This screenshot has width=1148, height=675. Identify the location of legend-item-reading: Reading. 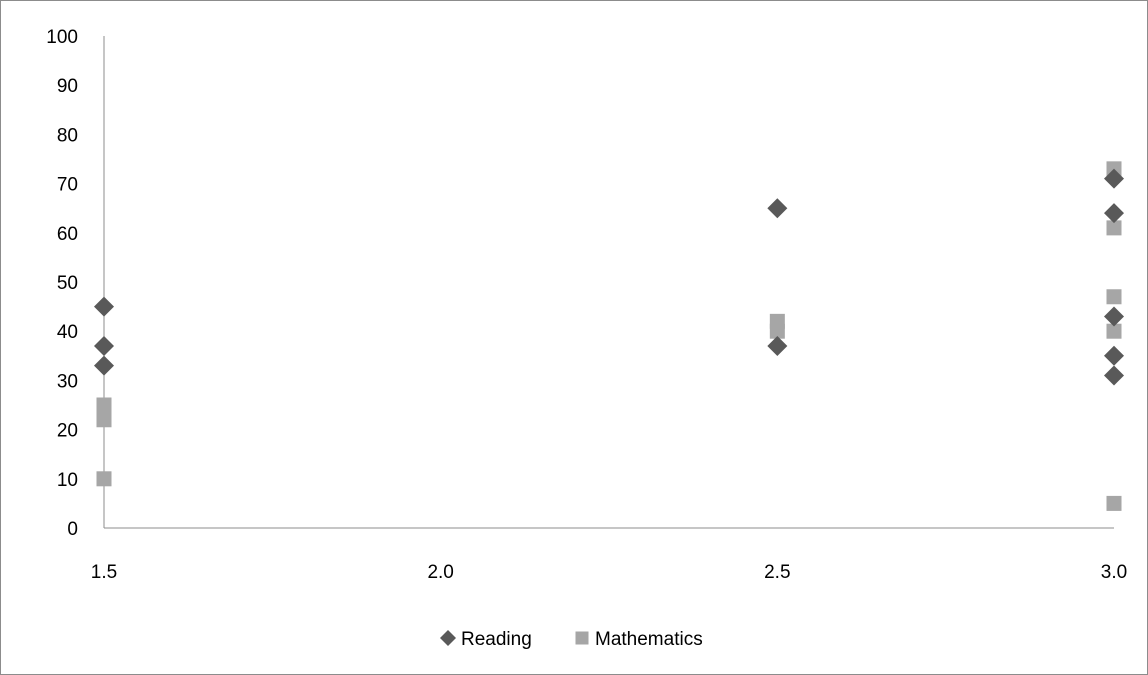
(486, 639).